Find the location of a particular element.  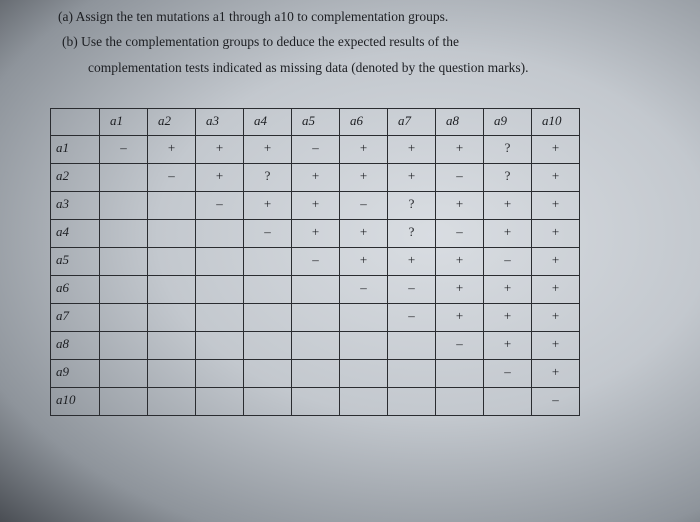

table-row: a7– + + + is located at coordinates (315, 317).